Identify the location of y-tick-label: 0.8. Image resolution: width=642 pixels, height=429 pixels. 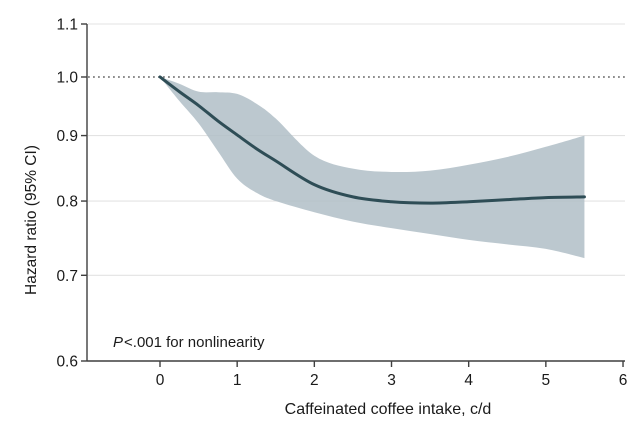
(67, 202).